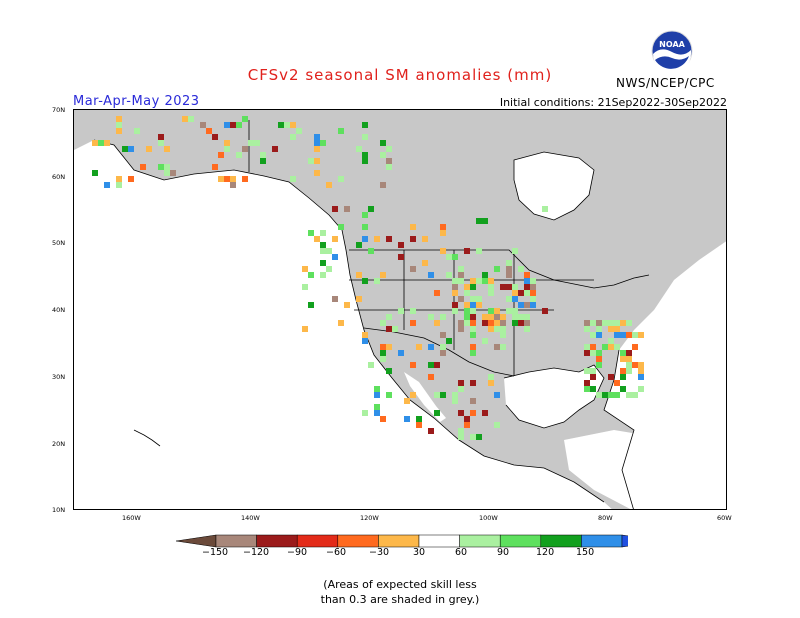 The height and width of the screenshot is (618, 800). What do you see at coordinates (672, 51) in the screenshot?
I see `noaa-logo: NOAA` at bounding box center [672, 51].